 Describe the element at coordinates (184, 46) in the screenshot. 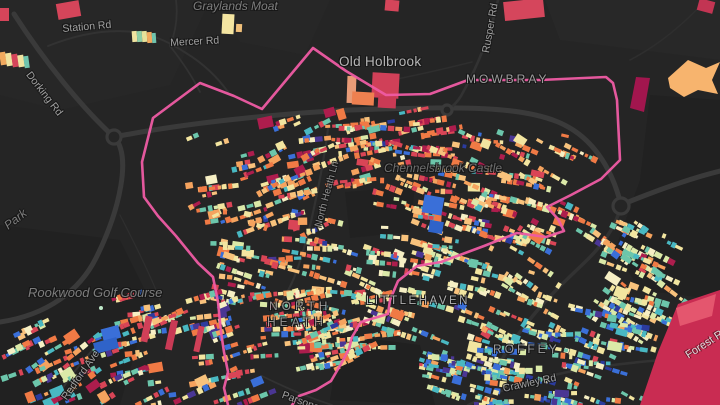

I see `road-mercer-rd` at that location.